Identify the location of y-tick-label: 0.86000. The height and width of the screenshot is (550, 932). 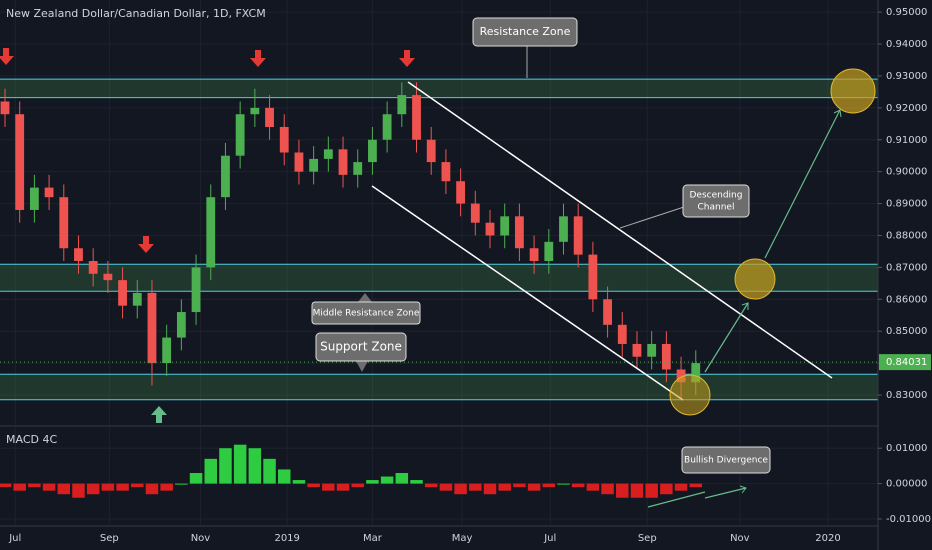
(906, 299).